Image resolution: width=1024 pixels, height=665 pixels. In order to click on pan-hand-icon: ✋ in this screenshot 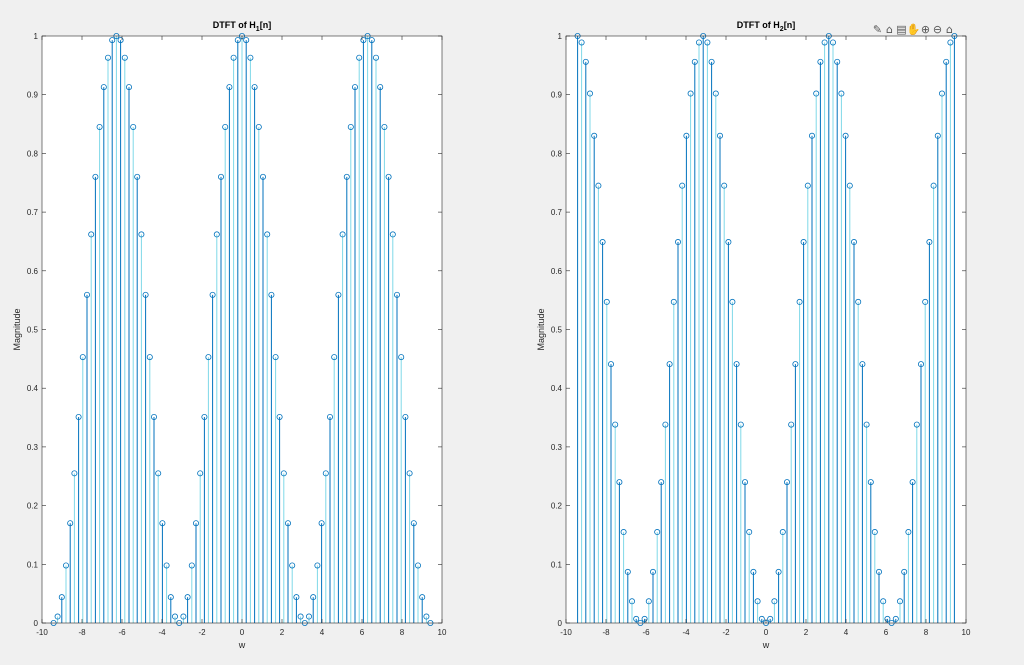, I will do `click(913, 29)`.